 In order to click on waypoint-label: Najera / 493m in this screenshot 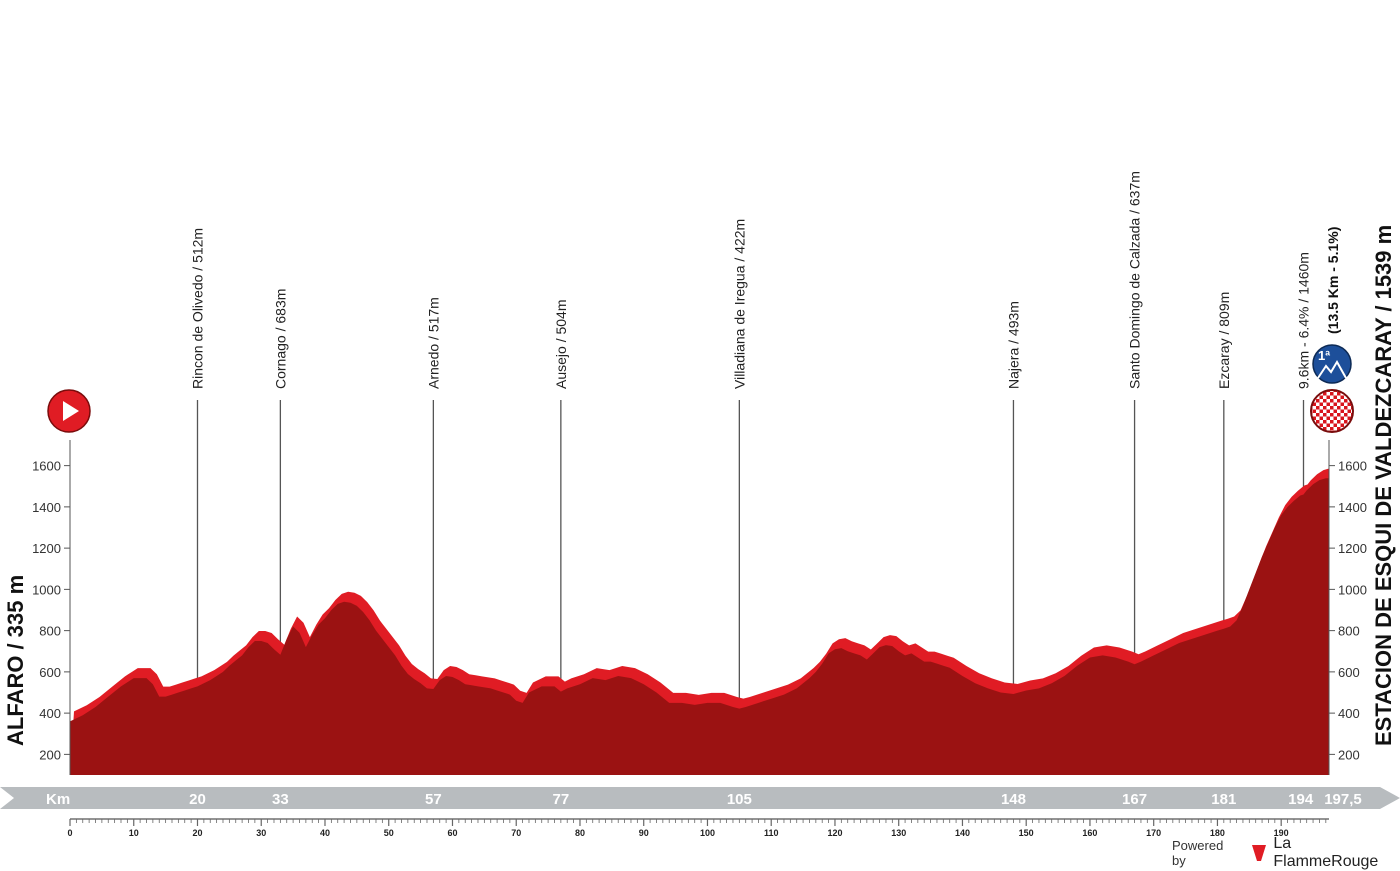, I will do `click(1013, 345)`.